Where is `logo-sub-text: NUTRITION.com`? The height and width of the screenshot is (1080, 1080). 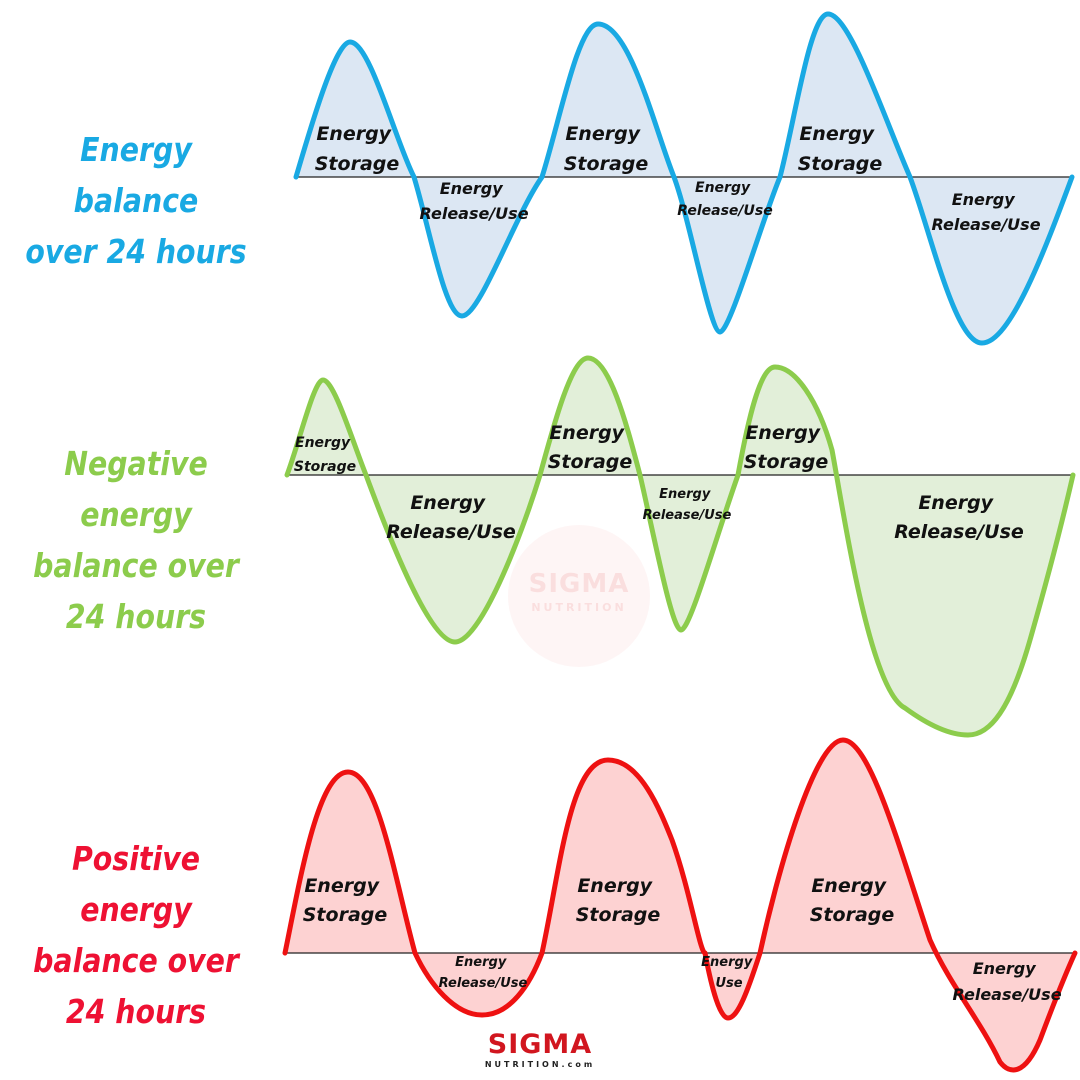
logo-sub-text: NUTRITION.com is located at coordinates (540, 1064).